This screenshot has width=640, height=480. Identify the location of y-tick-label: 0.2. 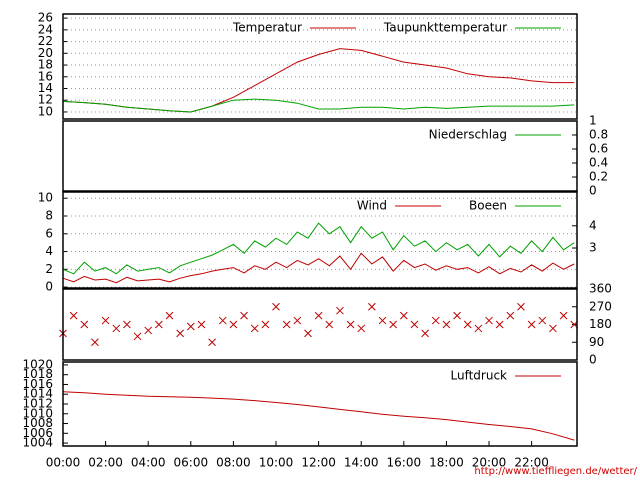
(598, 177).